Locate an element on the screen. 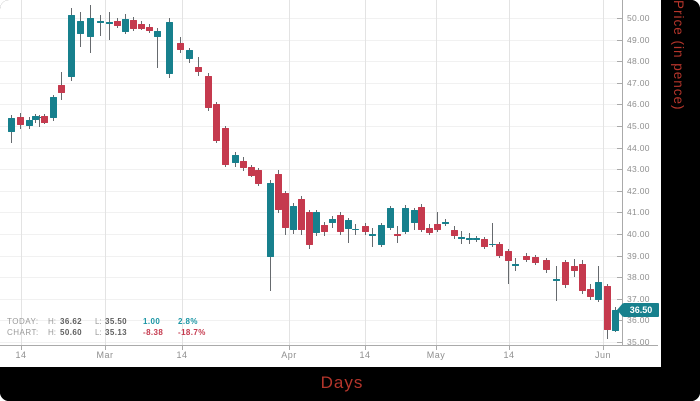  days-axis-panel: Days is located at coordinates (350, 384).